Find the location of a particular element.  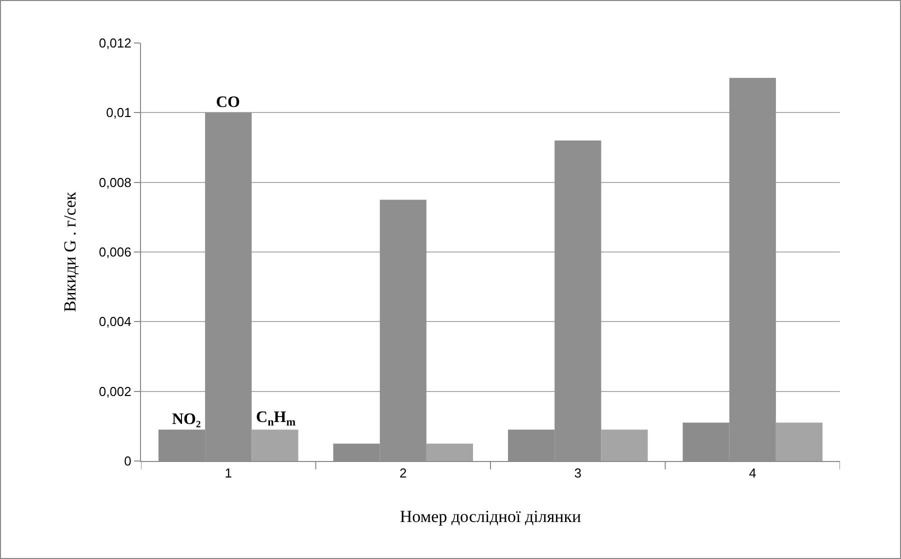

y-tick-label: 0,002 is located at coordinates (115, 391).